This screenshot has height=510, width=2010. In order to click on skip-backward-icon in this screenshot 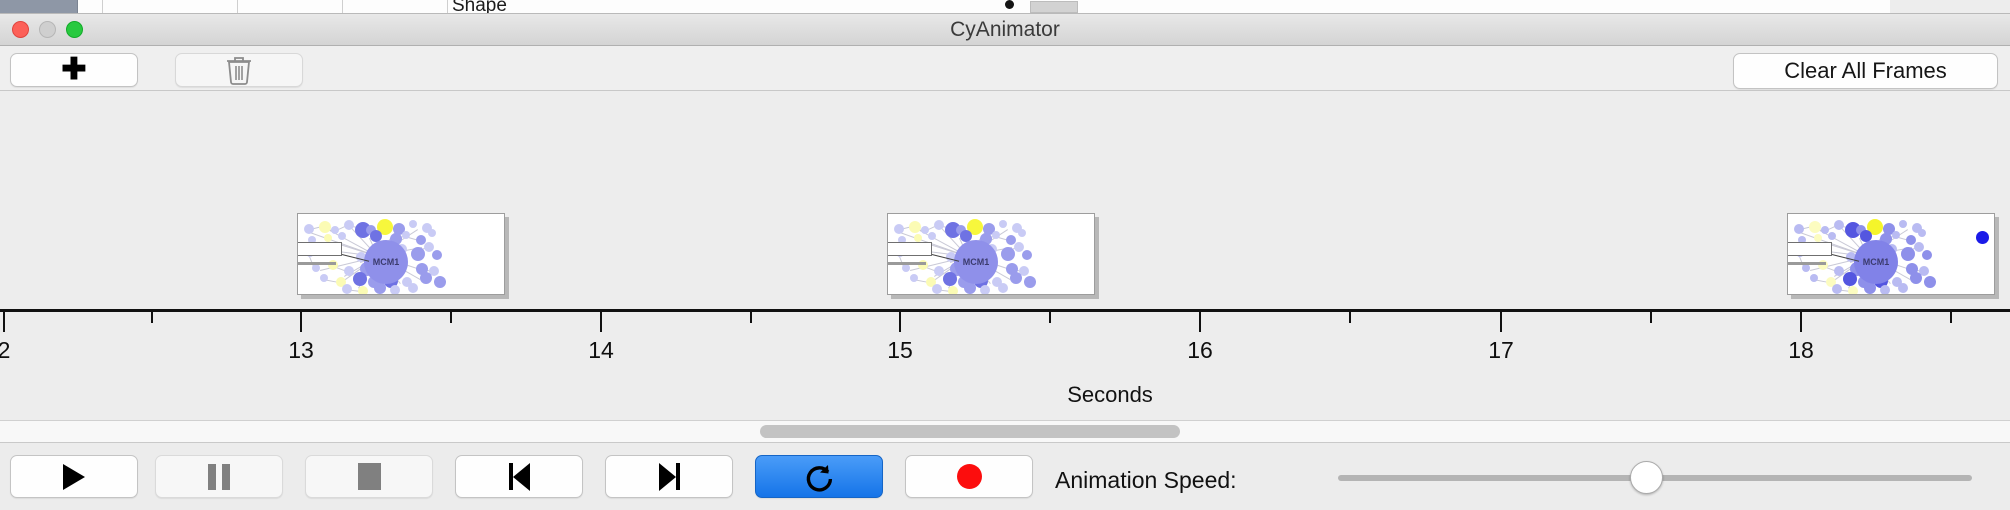, I will do `click(519, 476)`.